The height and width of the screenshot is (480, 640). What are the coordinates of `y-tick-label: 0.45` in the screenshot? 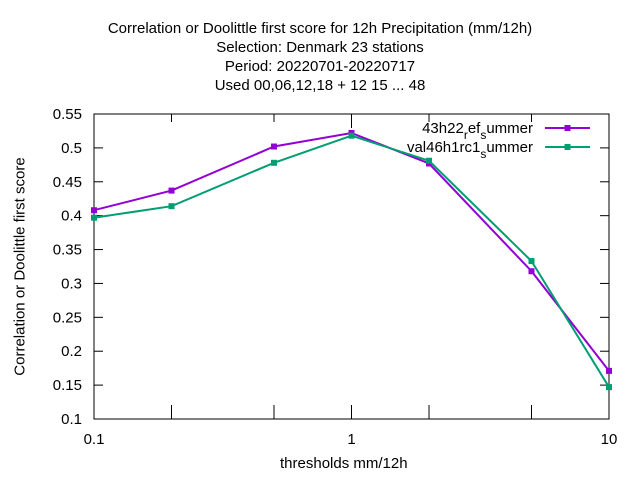 It's located at (67, 182).